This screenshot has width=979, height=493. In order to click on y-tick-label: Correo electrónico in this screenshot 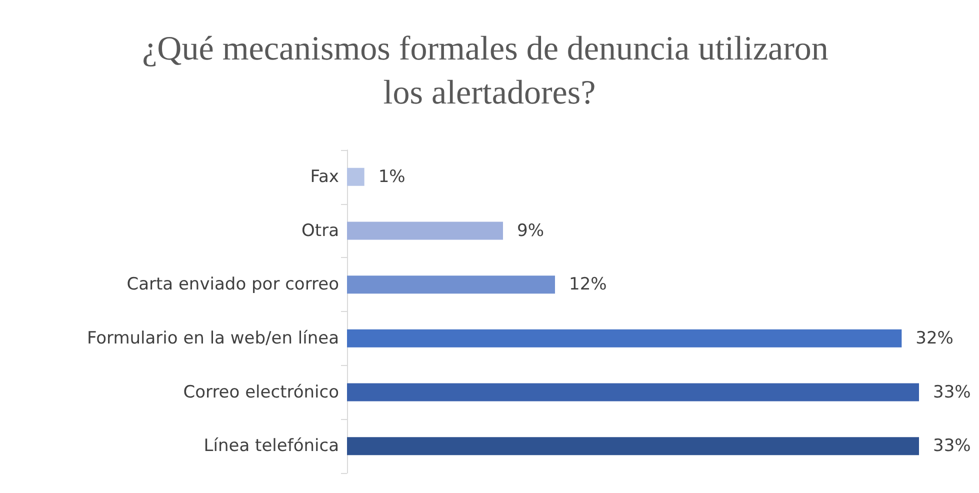, I will do `click(261, 392)`.